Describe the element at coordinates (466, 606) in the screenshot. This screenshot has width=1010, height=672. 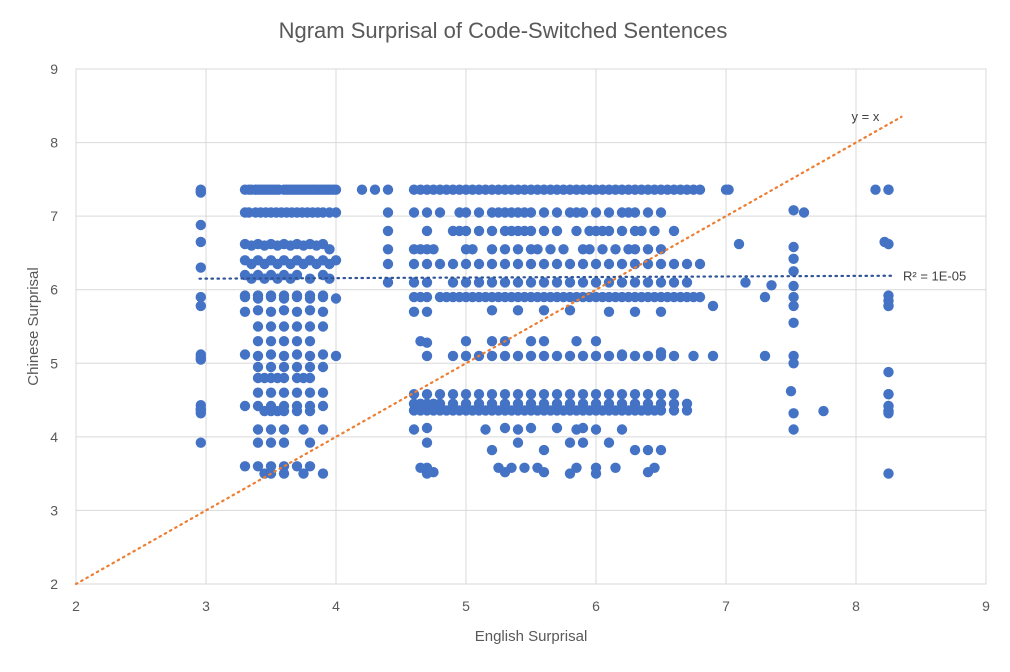
I see `x-tick-label: 5` at that location.